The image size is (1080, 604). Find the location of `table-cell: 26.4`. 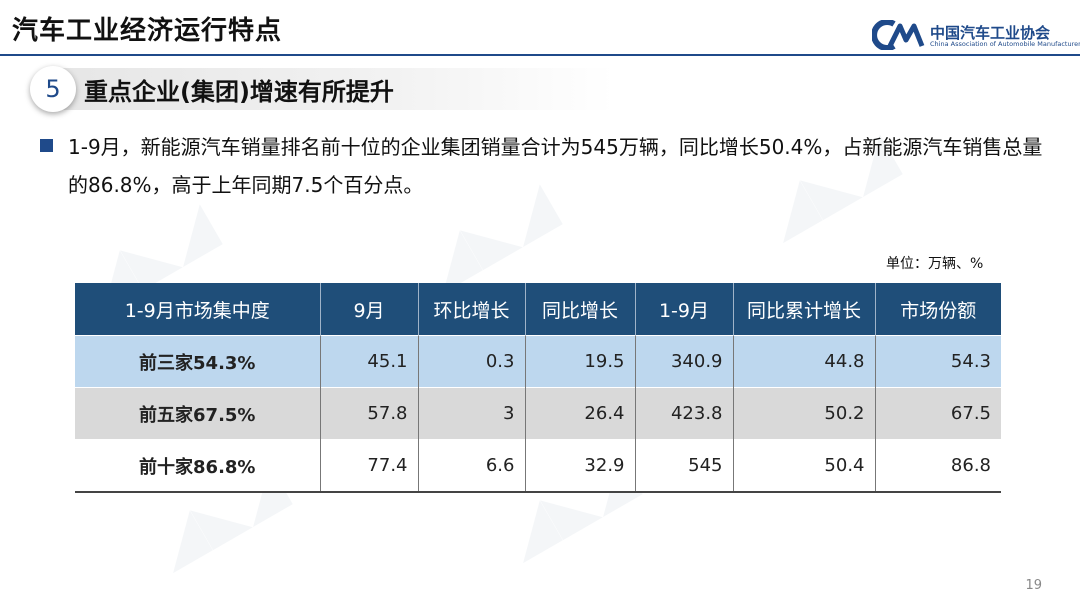

table-cell: 26.4 is located at coordinates (579, 413).